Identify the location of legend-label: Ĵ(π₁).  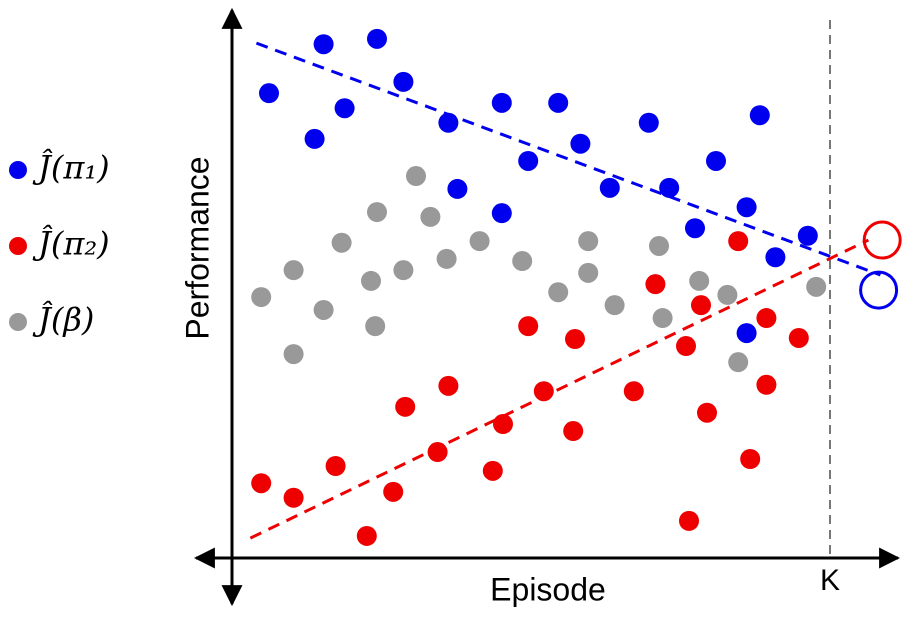
(71, 168).